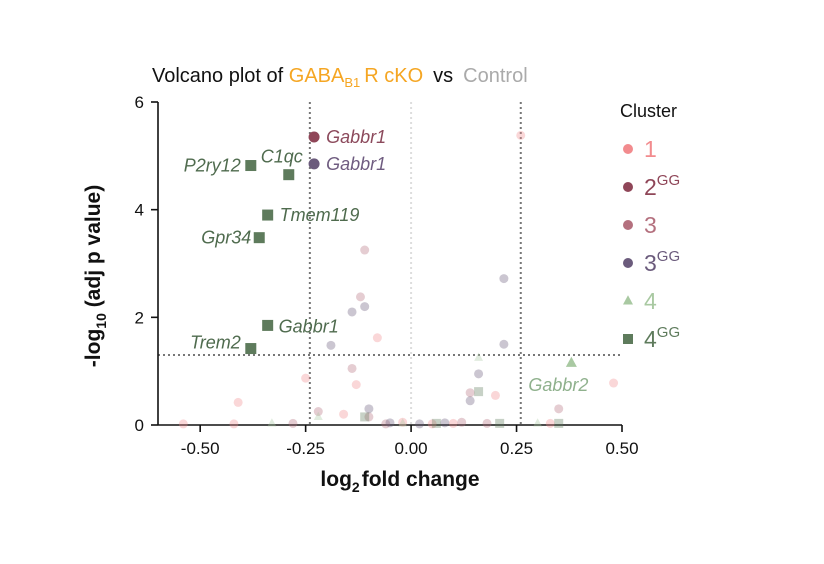 This screenshot has height=564, width=824. I want to click on x-label-suffix: fold change, so click(421, 479).